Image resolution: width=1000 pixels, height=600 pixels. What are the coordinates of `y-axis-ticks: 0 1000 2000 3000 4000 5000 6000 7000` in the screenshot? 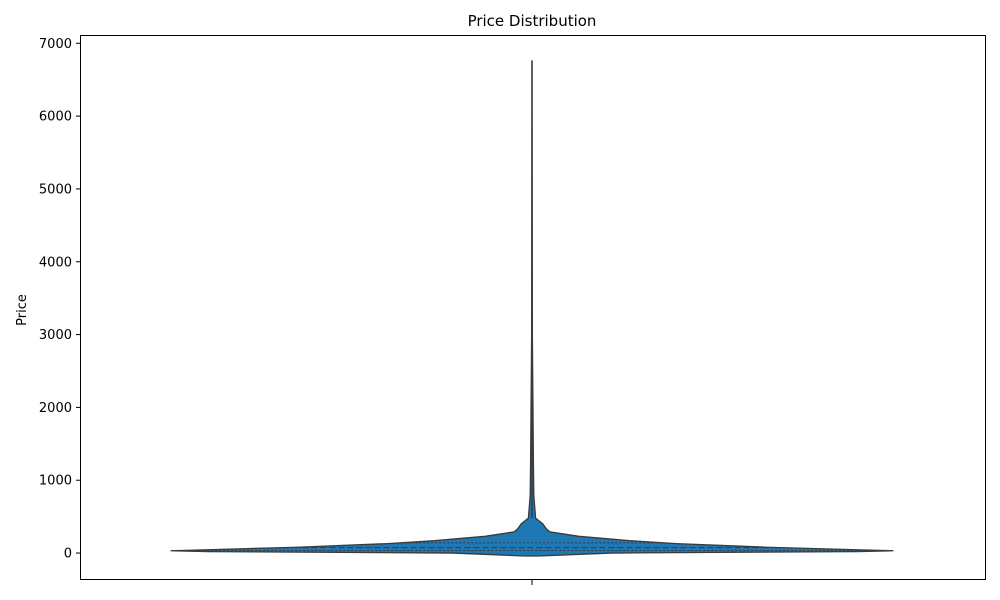 It's located at (60, 299).